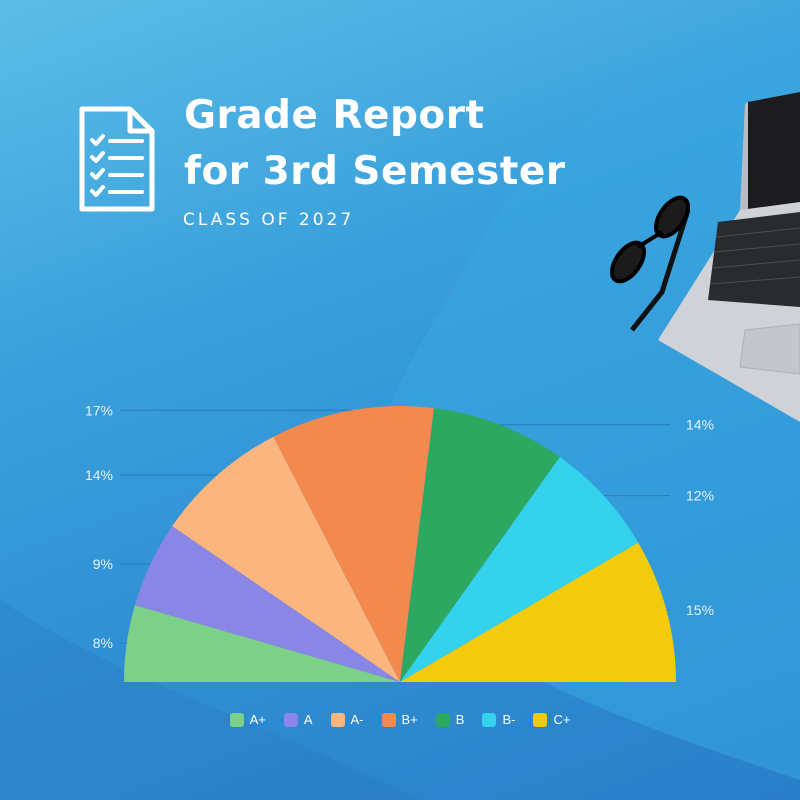  What do you see at coordinates (375, 171) in the screenshot?
I see `title-line-2: for 3rd Semester` at bounding box center [375, 171].